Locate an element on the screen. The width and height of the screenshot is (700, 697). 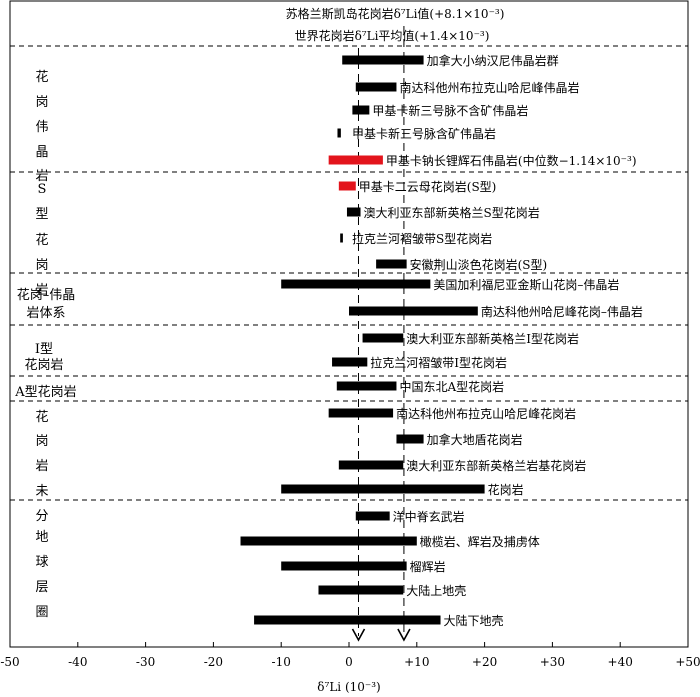
x-tick-label: -30 is located at coordinates (145, 662).